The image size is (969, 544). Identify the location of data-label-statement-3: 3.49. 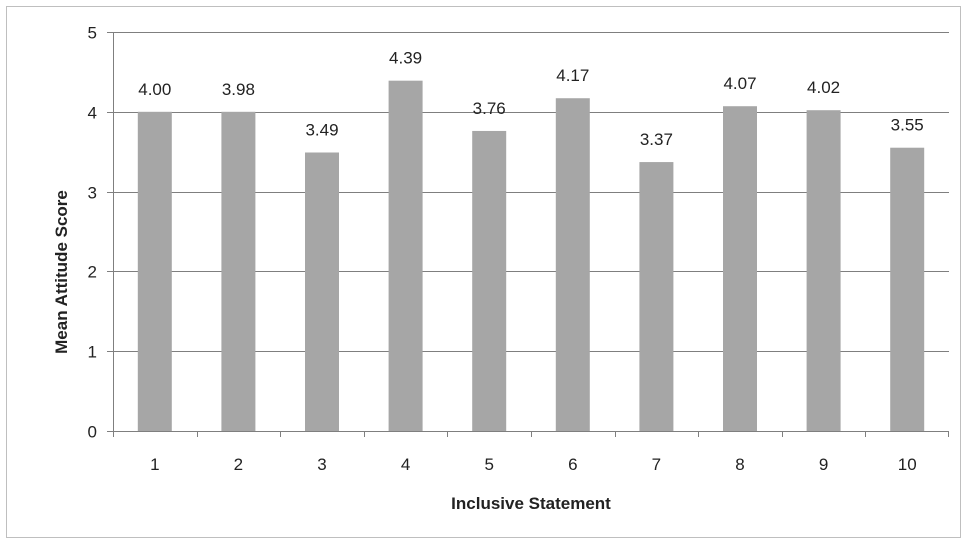
(321, 129).